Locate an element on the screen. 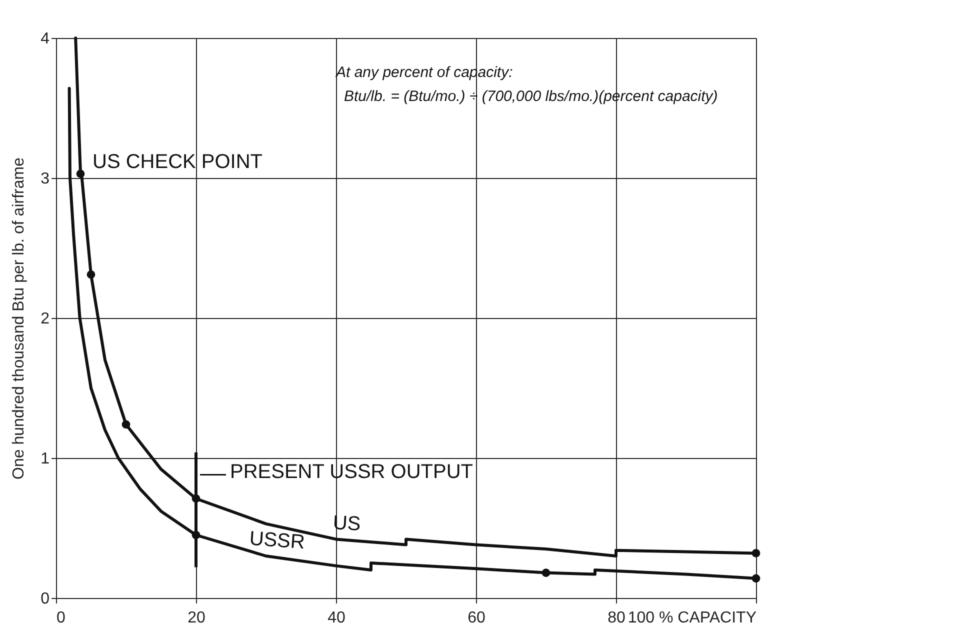  y-tick-label: 0 is located at coordinates (45, 599).